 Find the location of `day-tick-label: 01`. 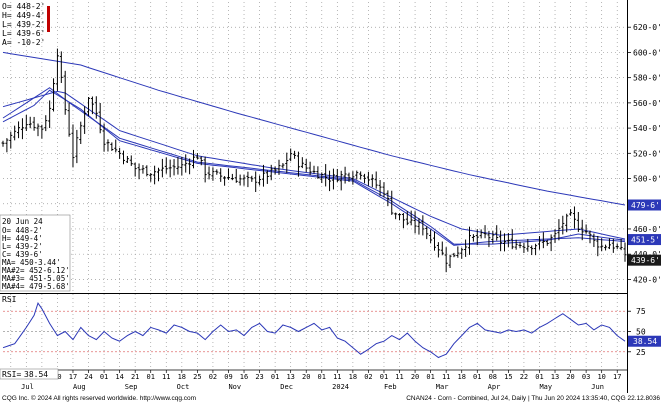

day-tick-label: 01 is located at coordinates (477, 377).